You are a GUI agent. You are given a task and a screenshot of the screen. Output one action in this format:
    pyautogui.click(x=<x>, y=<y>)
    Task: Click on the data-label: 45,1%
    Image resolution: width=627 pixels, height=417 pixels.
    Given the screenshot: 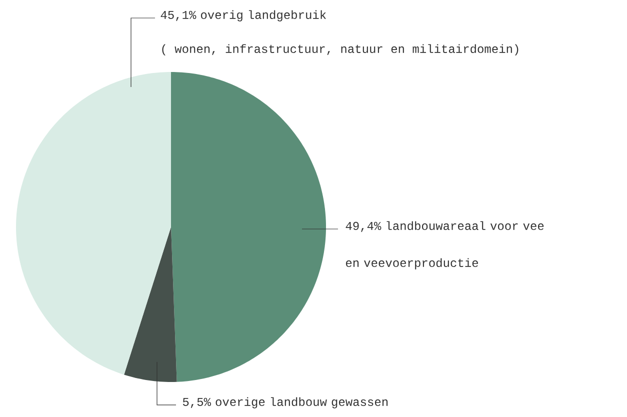 What is the action you would take?
    pyautogui.click(x=178, y=16)
    